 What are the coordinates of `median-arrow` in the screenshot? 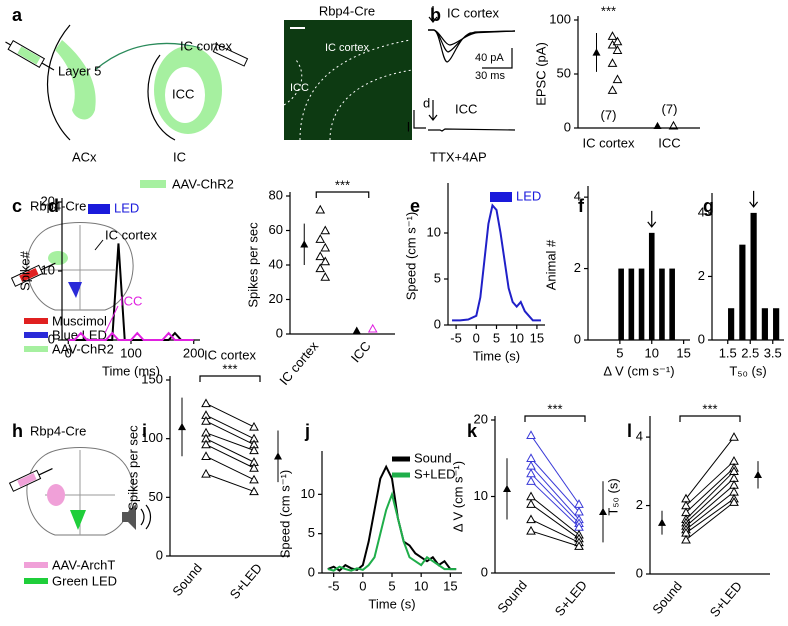 It's located at (754, 199).